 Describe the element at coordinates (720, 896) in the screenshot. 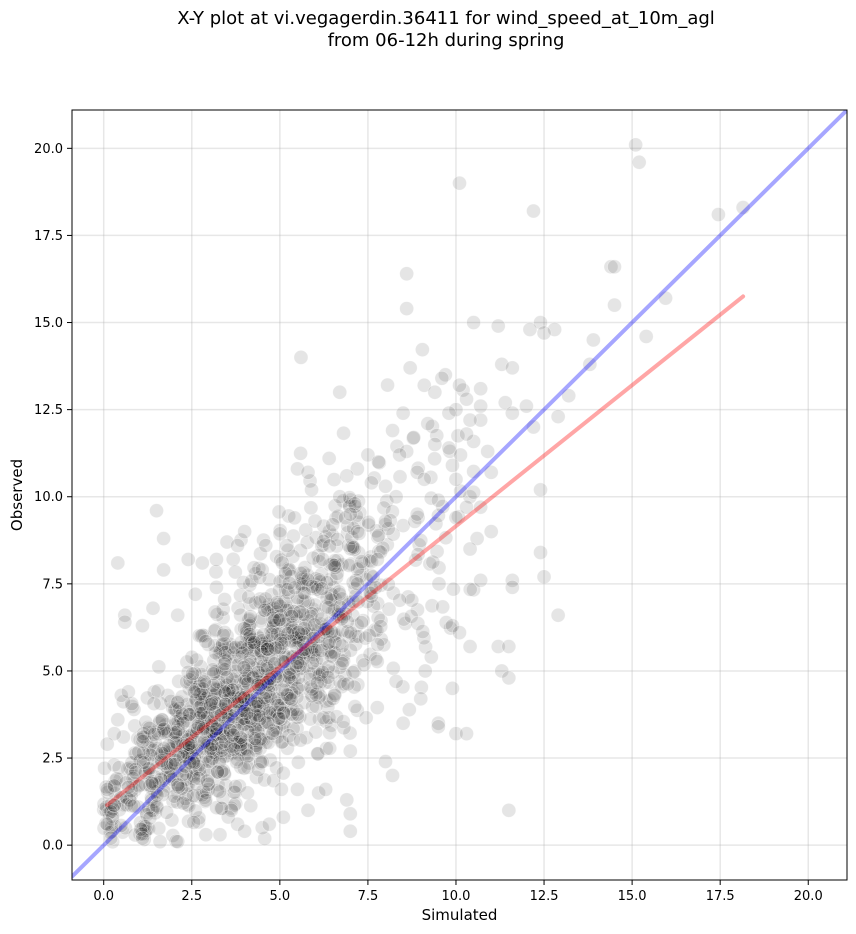

I see `x-tick-label: 17.5` at that location.